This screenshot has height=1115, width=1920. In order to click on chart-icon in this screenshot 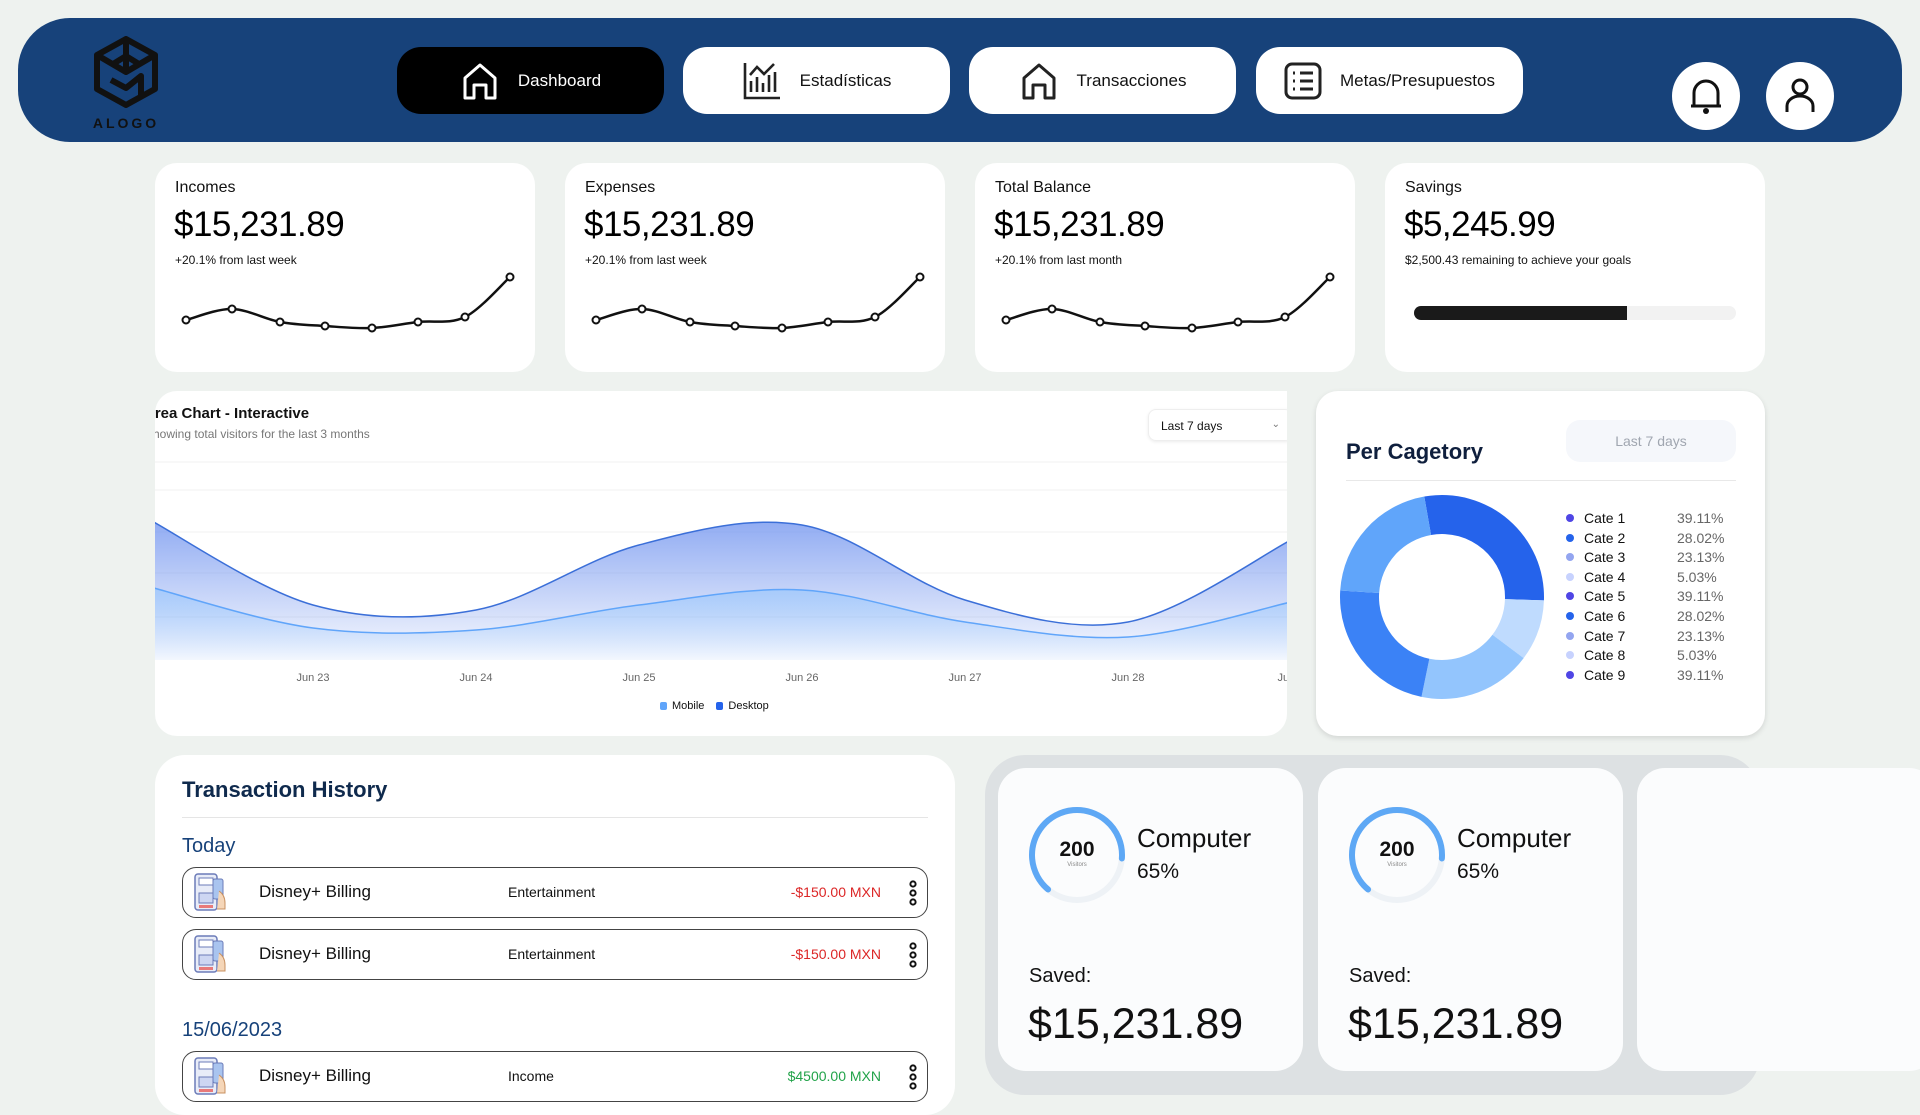, I will do `click(761, 80)`.